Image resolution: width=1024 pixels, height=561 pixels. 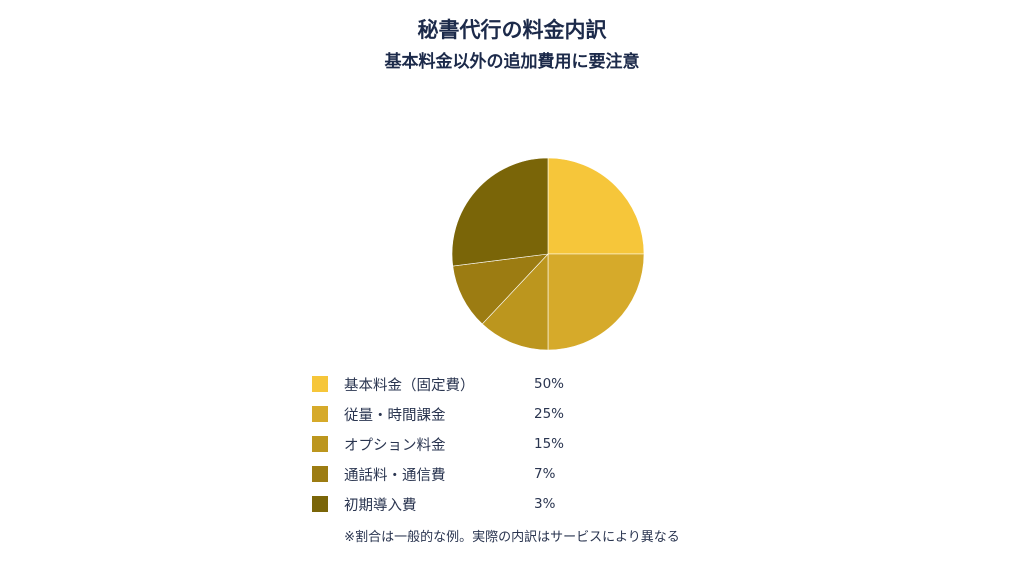 What do you see at coordinates (549, 414) in the screenshot?
I see `legend-value: 25%` at bounding box center [549, 414].